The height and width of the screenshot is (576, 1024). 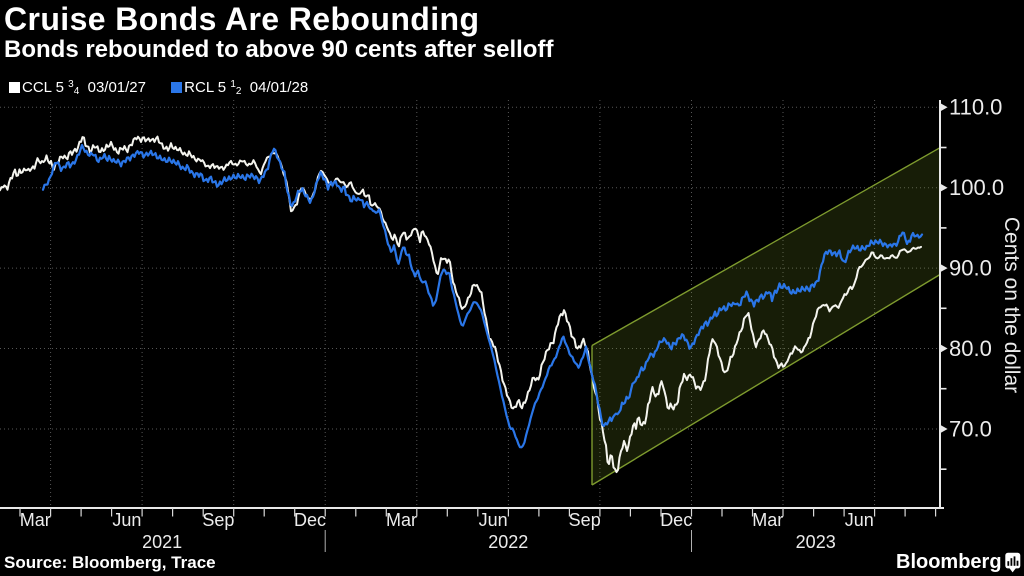 I want to click on svg-text: 100.0, so click(x=976, y=187).